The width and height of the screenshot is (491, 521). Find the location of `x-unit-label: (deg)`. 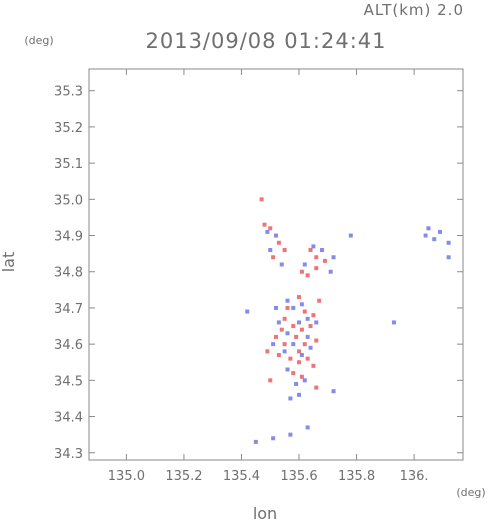

x-unit-label: (deg) is located at coordinates (470, 492).